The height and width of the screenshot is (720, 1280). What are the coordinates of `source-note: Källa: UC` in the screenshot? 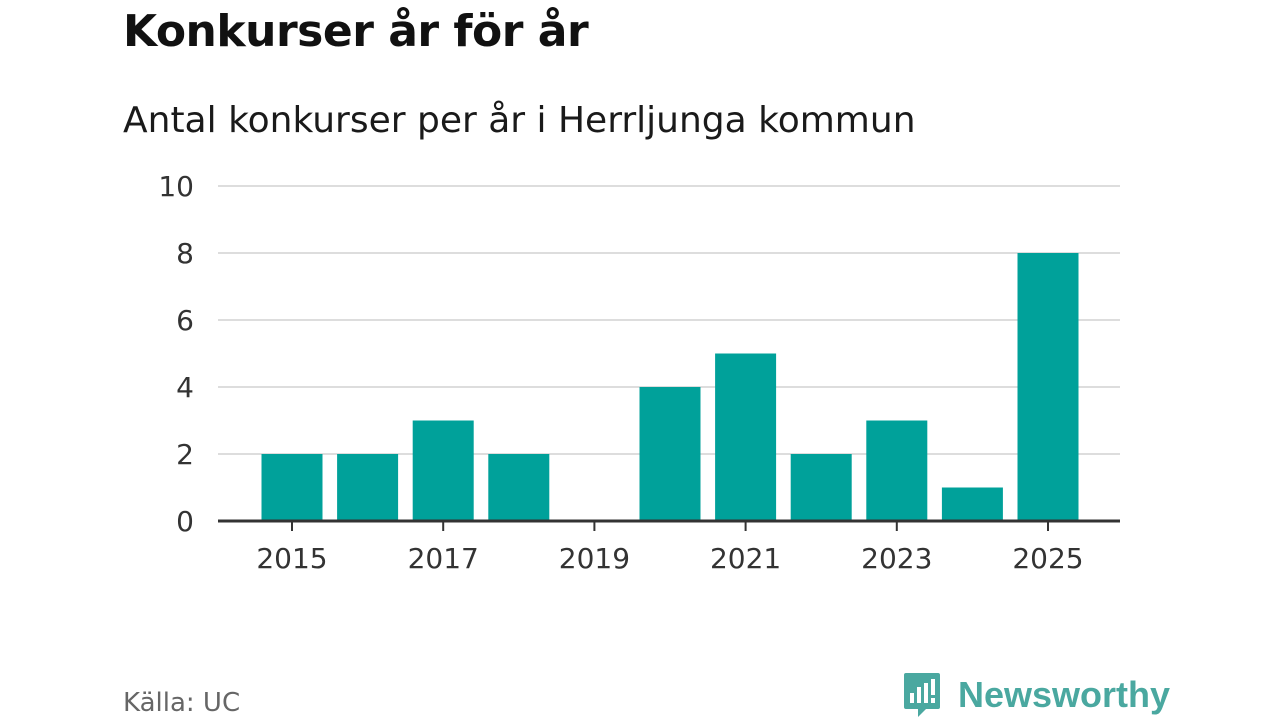 It's located at (182, 703).